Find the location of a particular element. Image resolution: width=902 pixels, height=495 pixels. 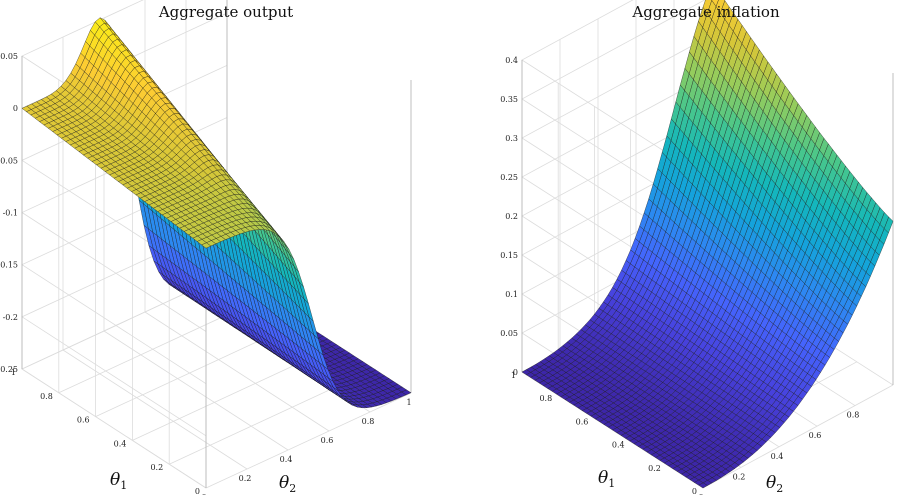

z-tick-label: 0.25 is located at coordinates (509, 177).